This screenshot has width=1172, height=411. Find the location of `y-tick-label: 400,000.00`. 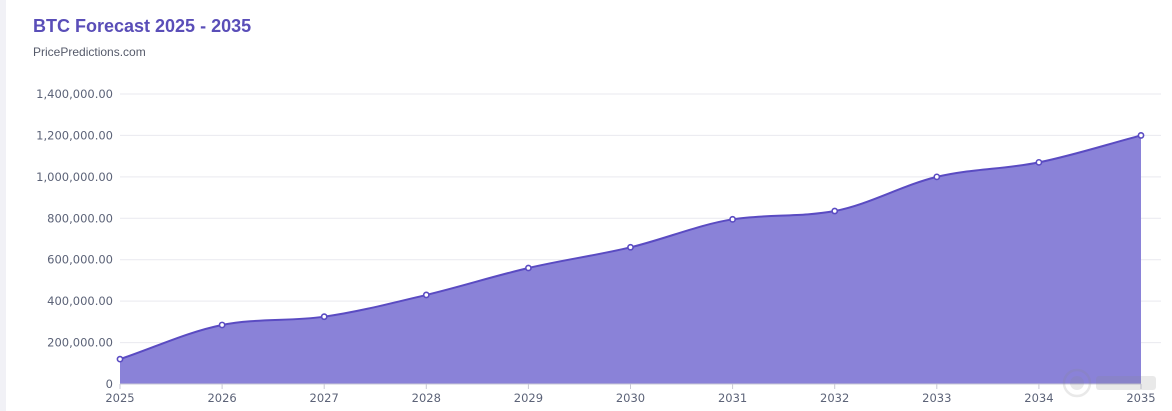

y-tick-label: 400,000.00 is located at coordinates (80, 301).